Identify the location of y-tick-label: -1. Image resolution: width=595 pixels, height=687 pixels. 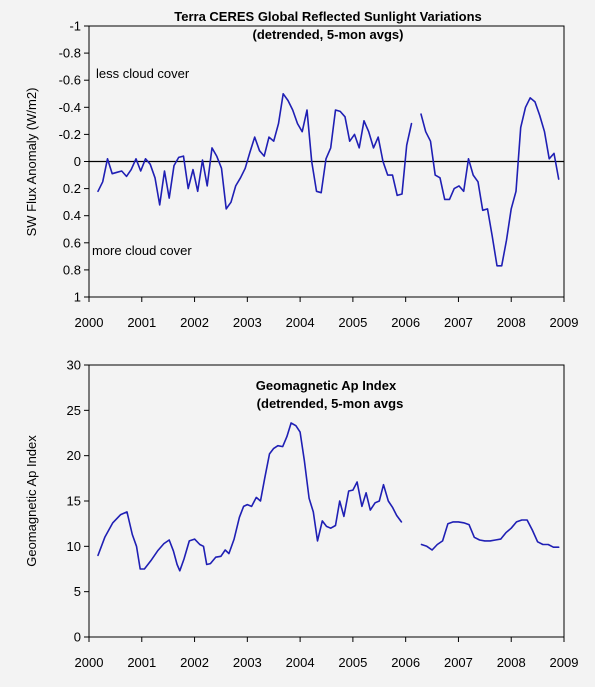
(75, 26).